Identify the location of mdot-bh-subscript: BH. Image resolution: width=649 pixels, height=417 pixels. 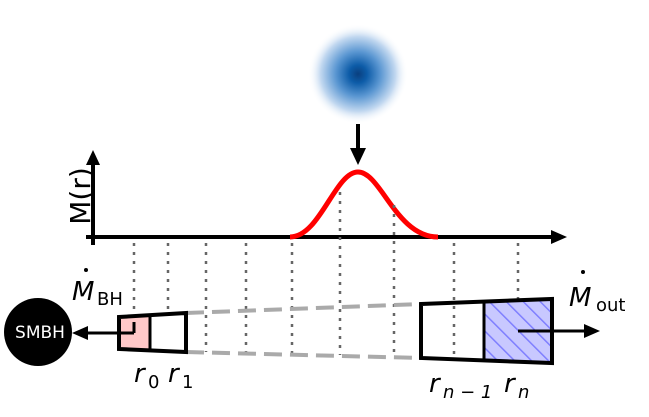
(110, 299).